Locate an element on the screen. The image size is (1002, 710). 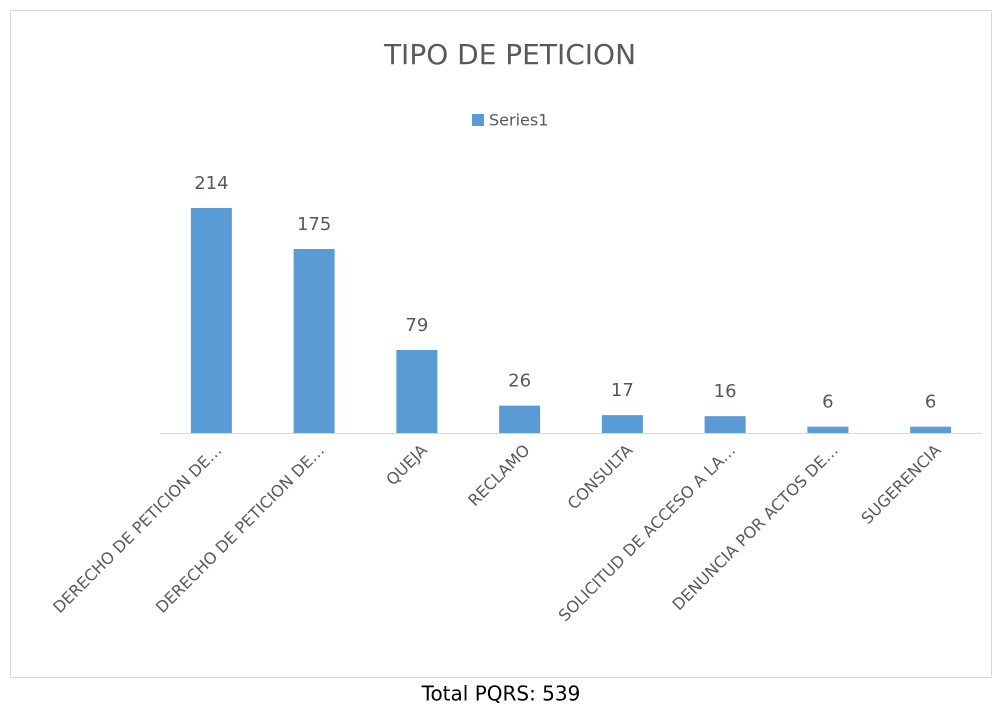
data-label: 214 is located at coordinates (211, 183).